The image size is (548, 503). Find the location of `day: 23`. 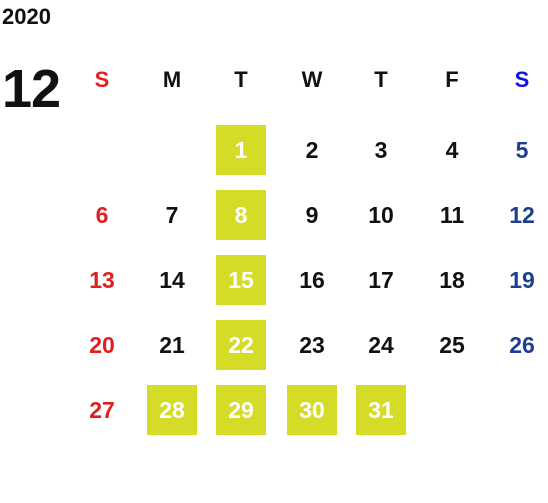

day: 23 is located at coordinates (312, 344).